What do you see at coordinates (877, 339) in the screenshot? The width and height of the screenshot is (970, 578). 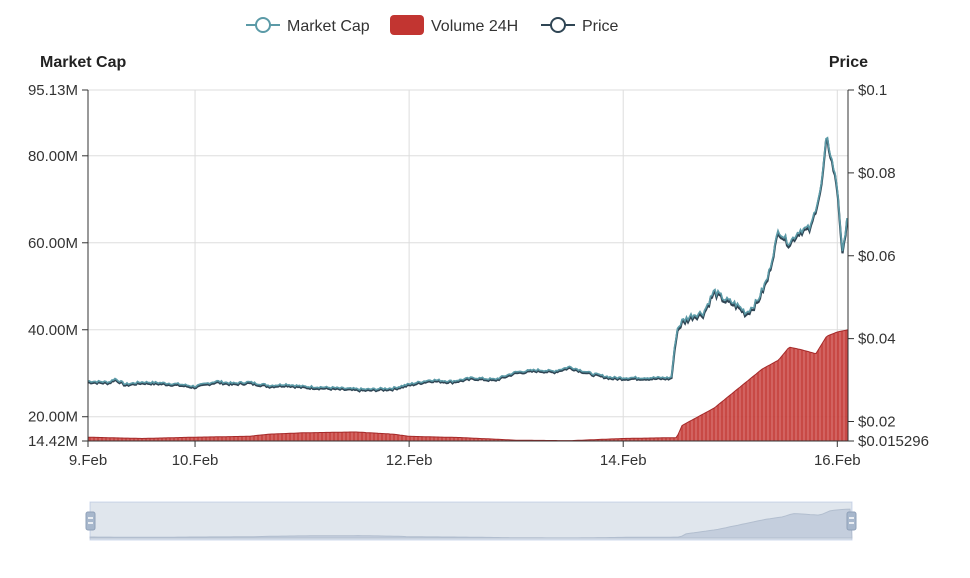 I see `right-tick-label: $0.04` at bounding box center [877, 339].